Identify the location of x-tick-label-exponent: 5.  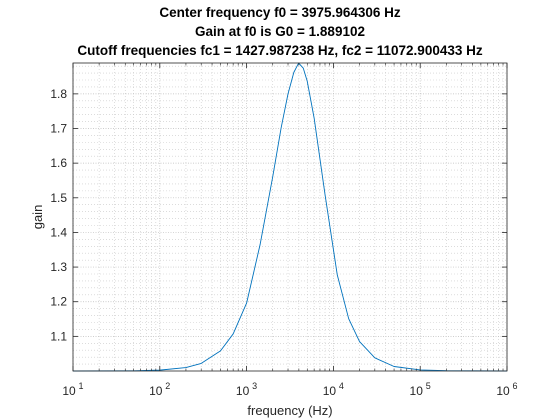
(428, 386).